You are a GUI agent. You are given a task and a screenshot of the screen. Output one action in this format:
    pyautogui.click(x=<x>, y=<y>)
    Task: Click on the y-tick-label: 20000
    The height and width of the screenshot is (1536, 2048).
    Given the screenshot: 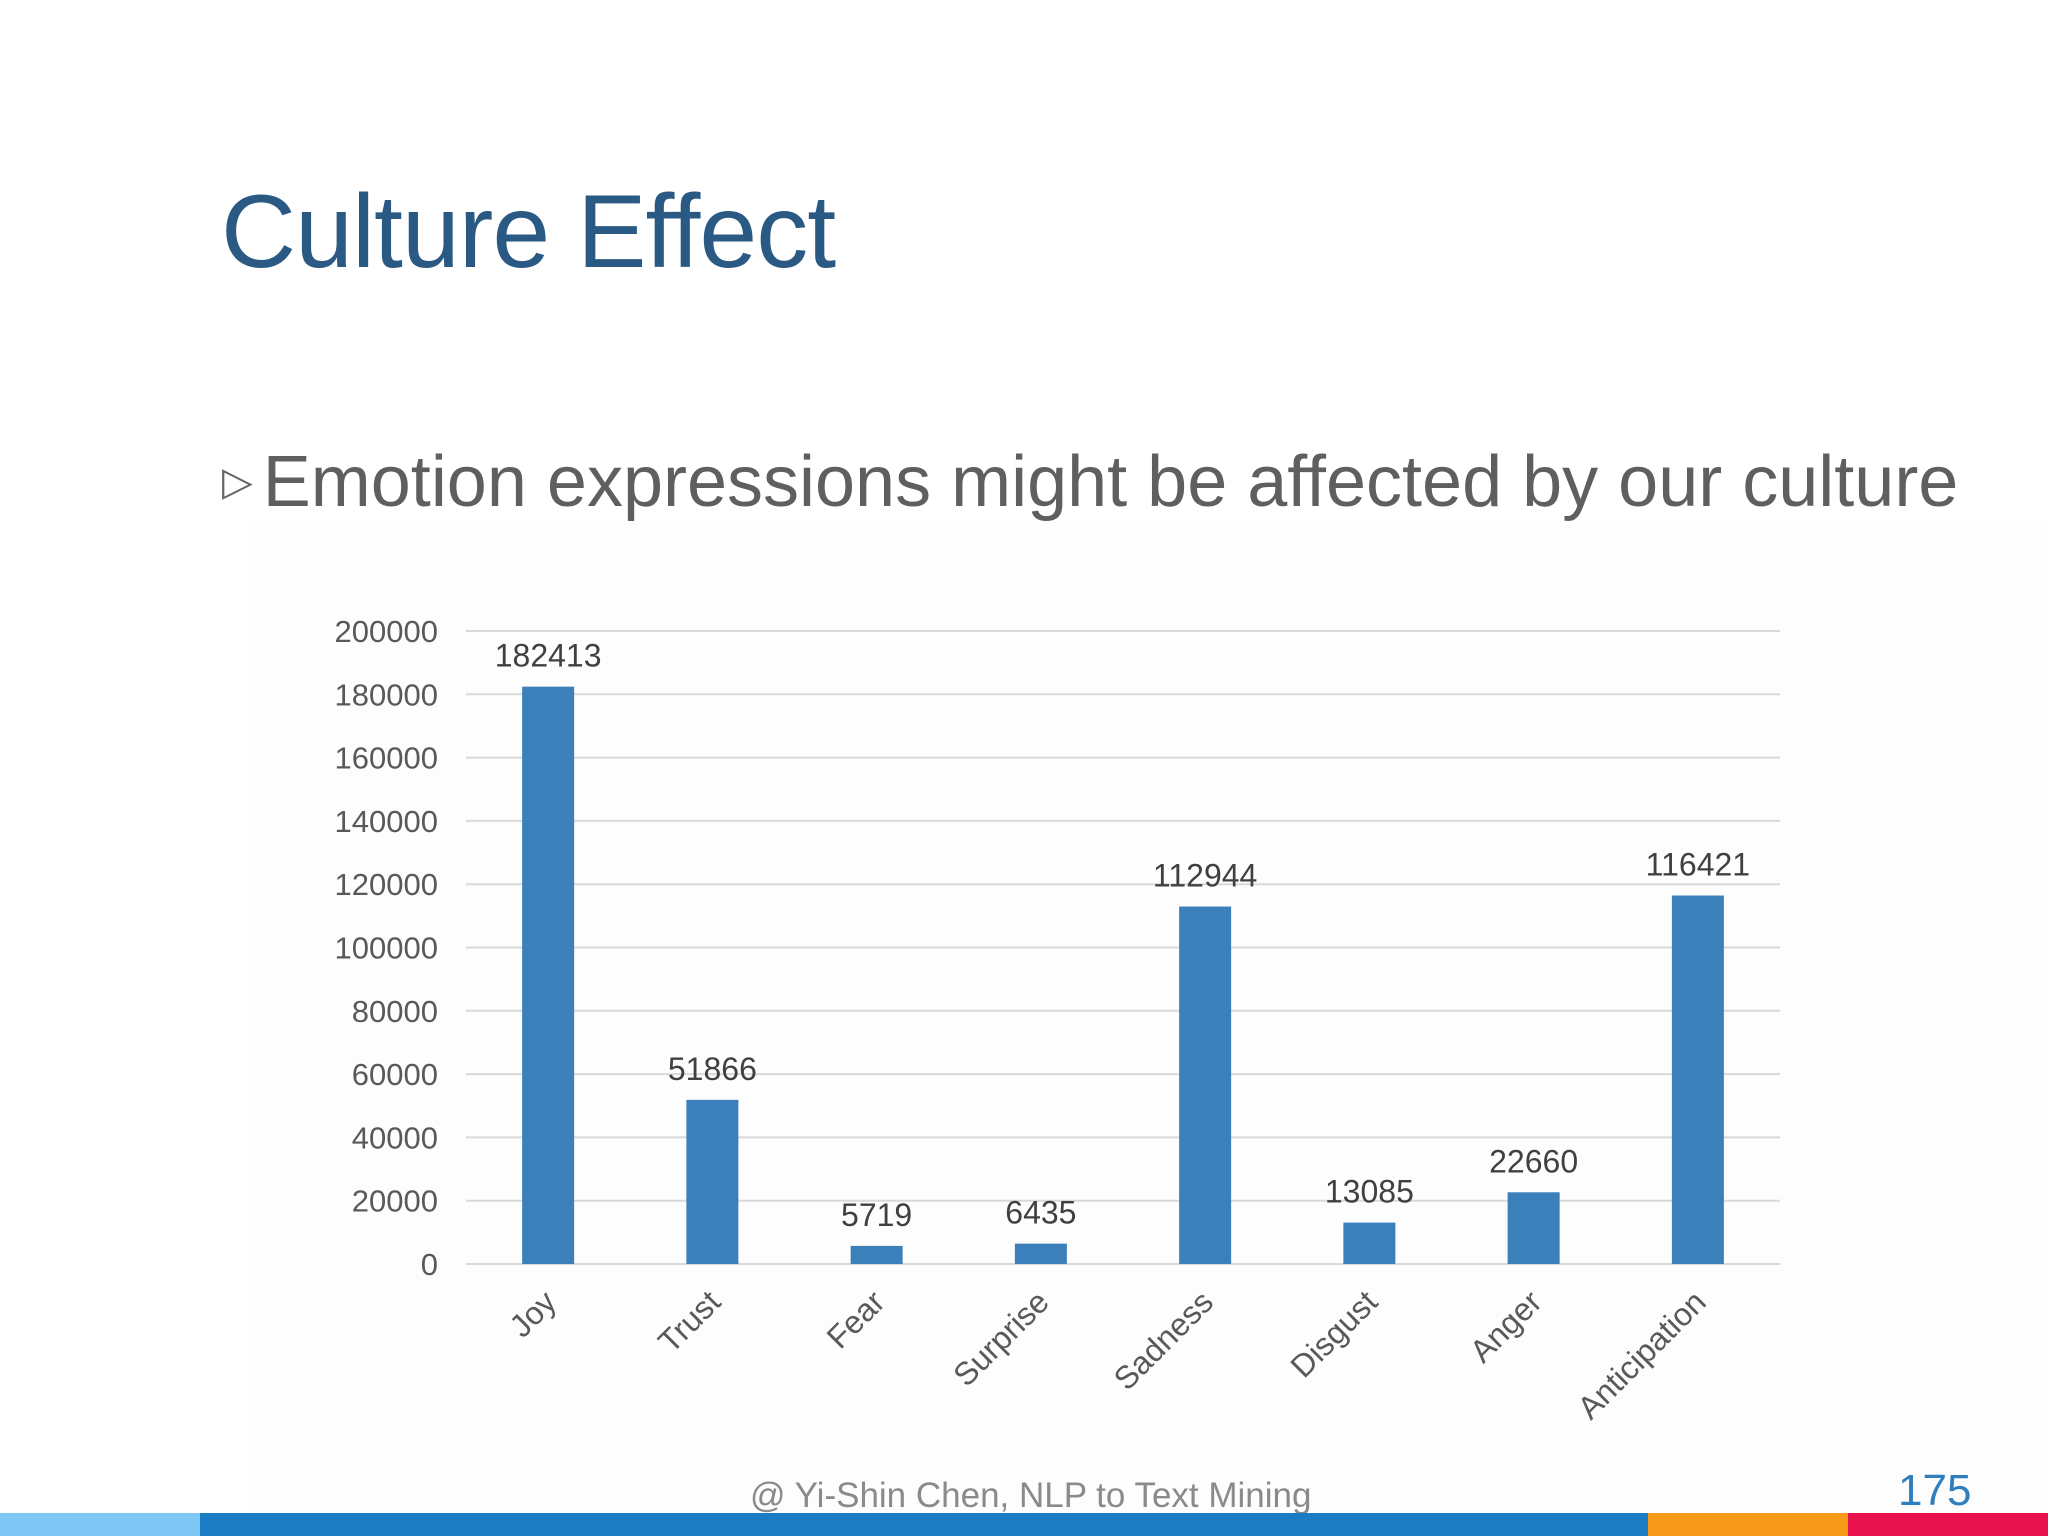 What is the action you would take?
    pyautogui.click(x=395, y=1201)
    